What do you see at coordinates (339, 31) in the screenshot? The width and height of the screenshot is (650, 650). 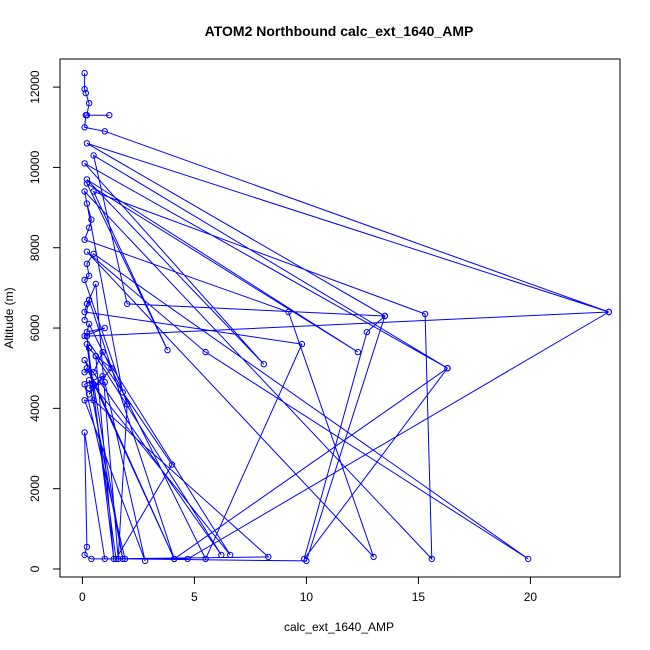 I see `chart-title: ATOM2 Northbound calc_ext_1640_AMP` at bounding box center [339, 31].